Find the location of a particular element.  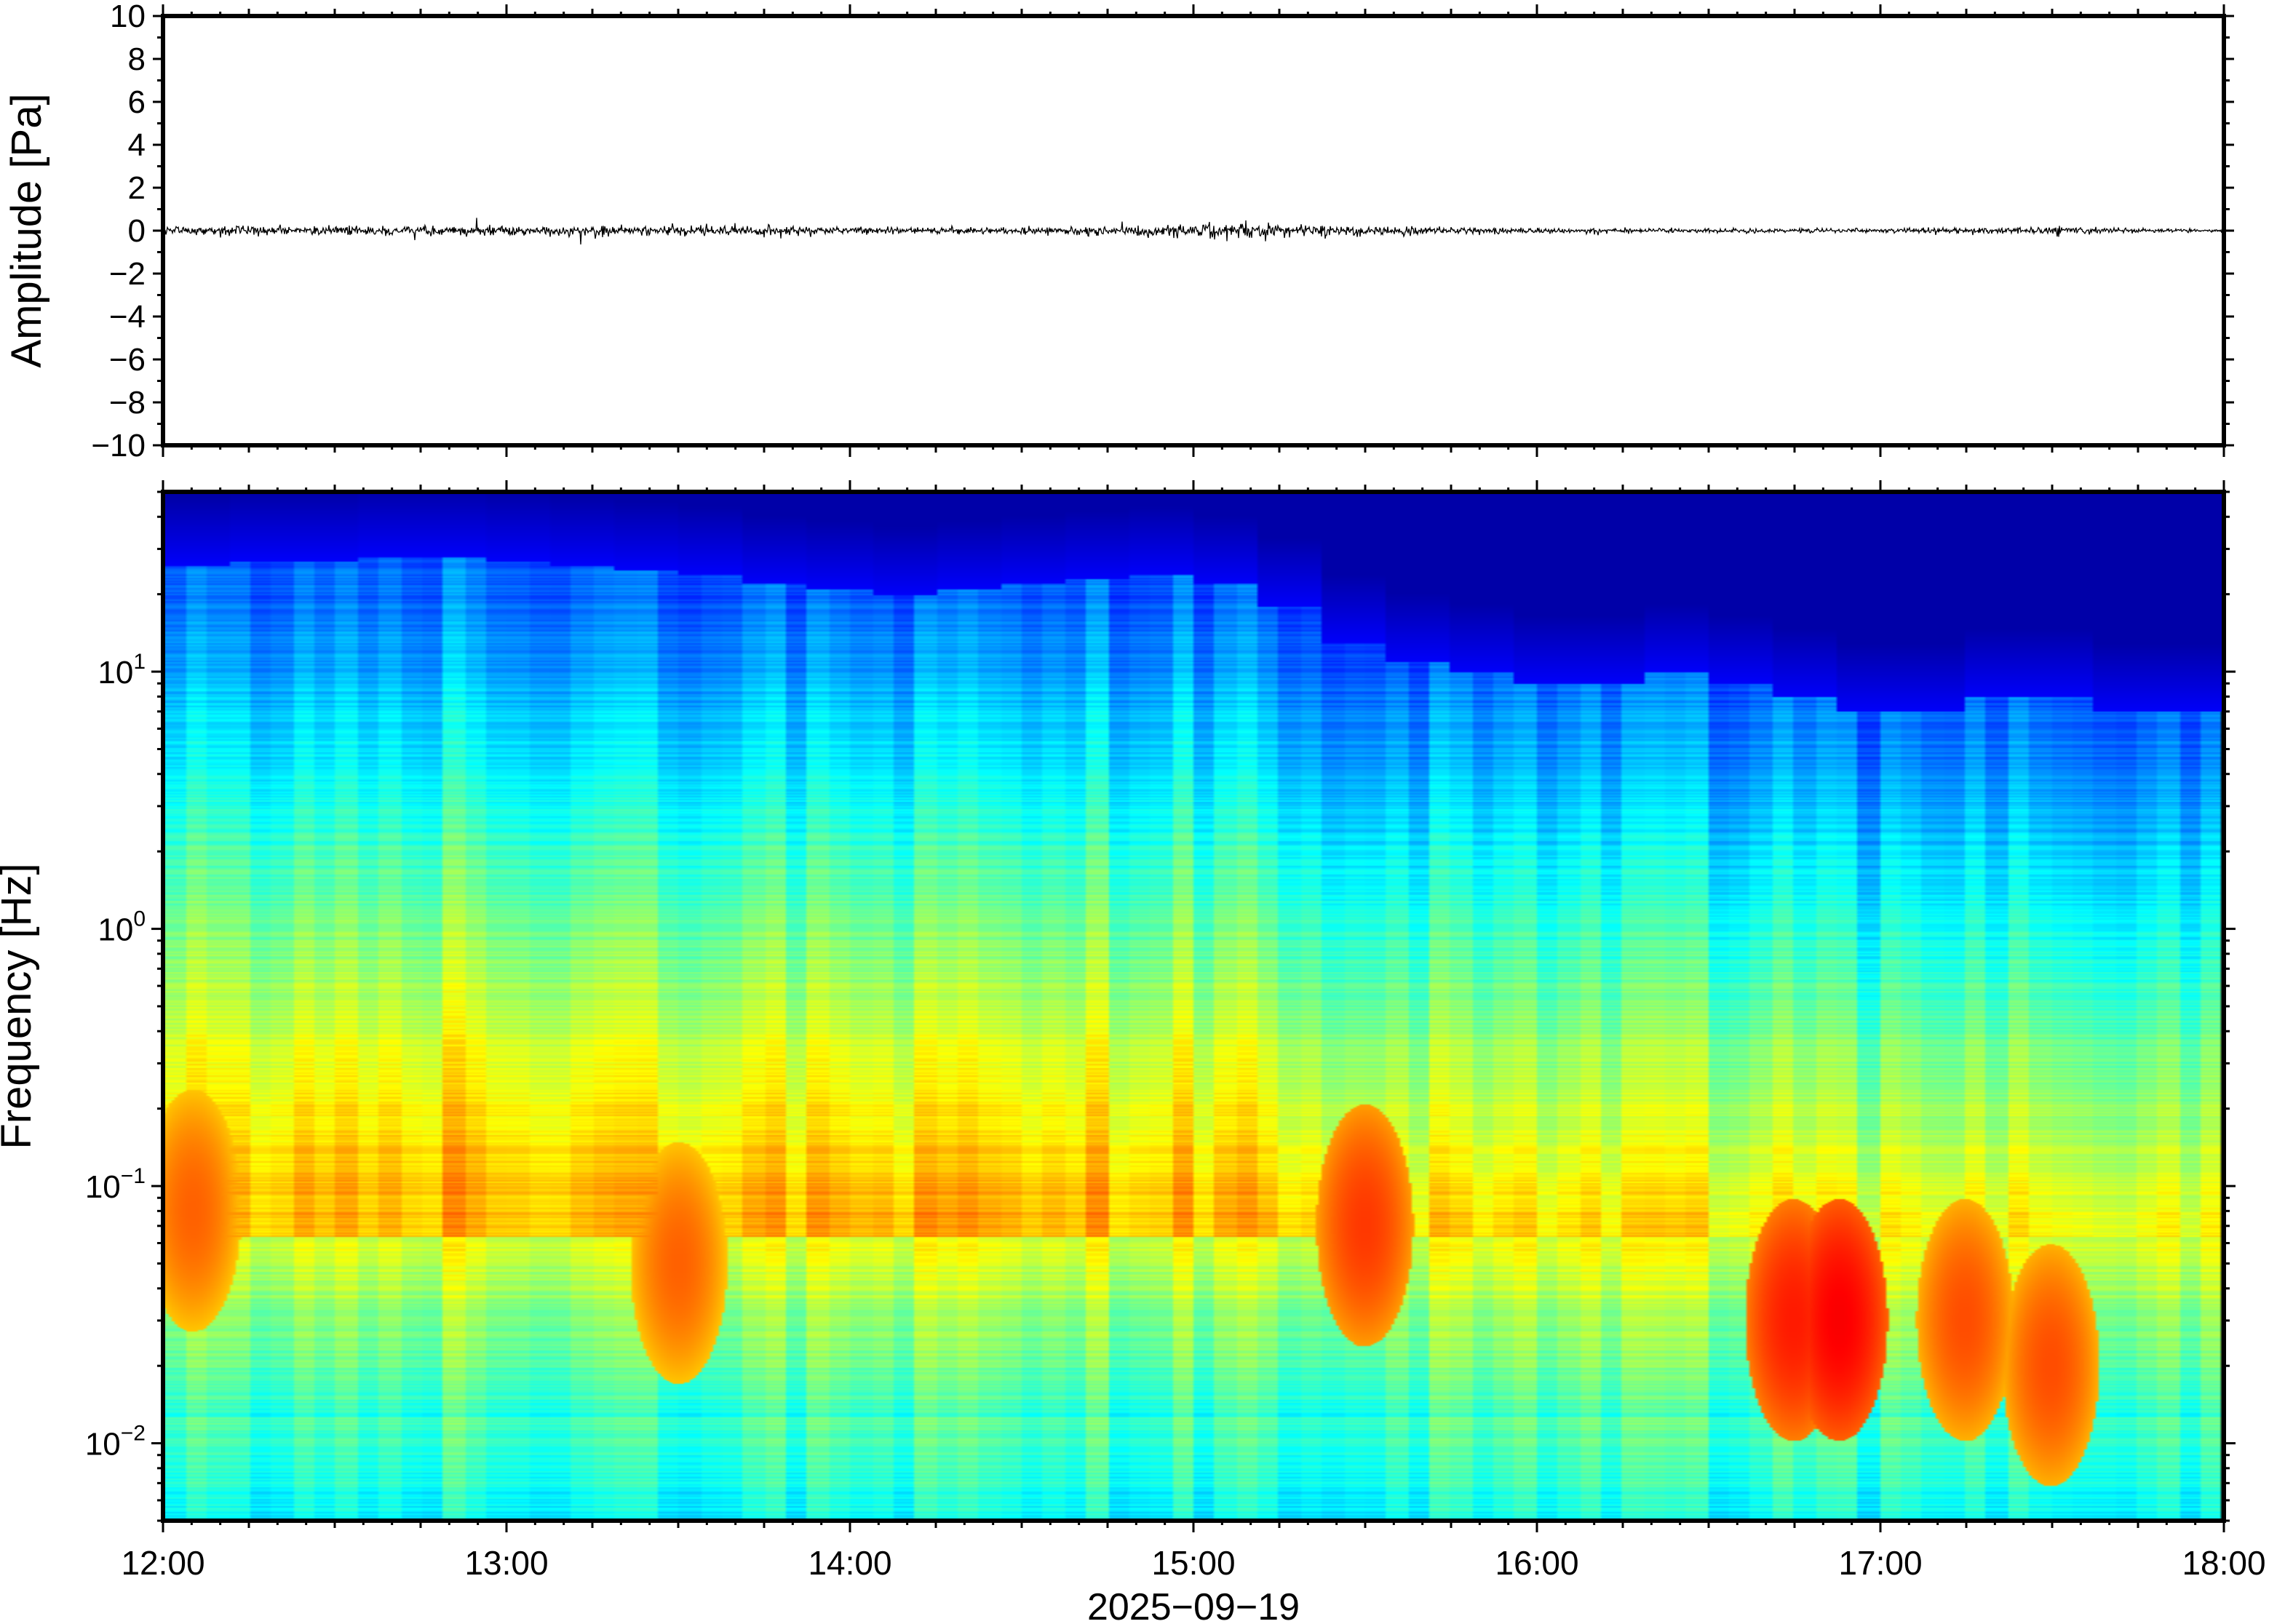

spectrogram-ytick-label: 10¹ is located at coordinates (122, 670).